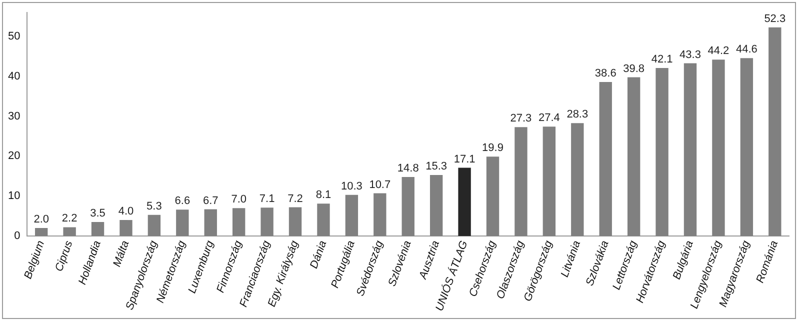 This screenshot has width=800, height=323. I want to click on data-label: 5.3, so click(154, 206).